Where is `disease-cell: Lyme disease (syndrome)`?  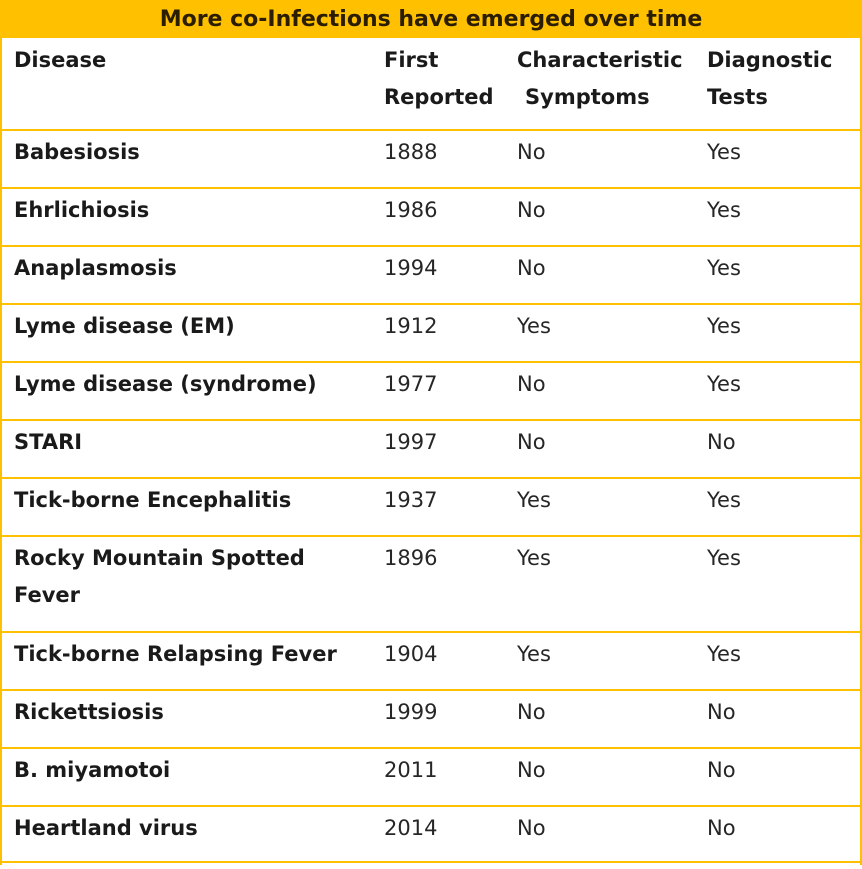
disease-cell: Lyme disease (syndrome) is located at coordinates (187, 392).